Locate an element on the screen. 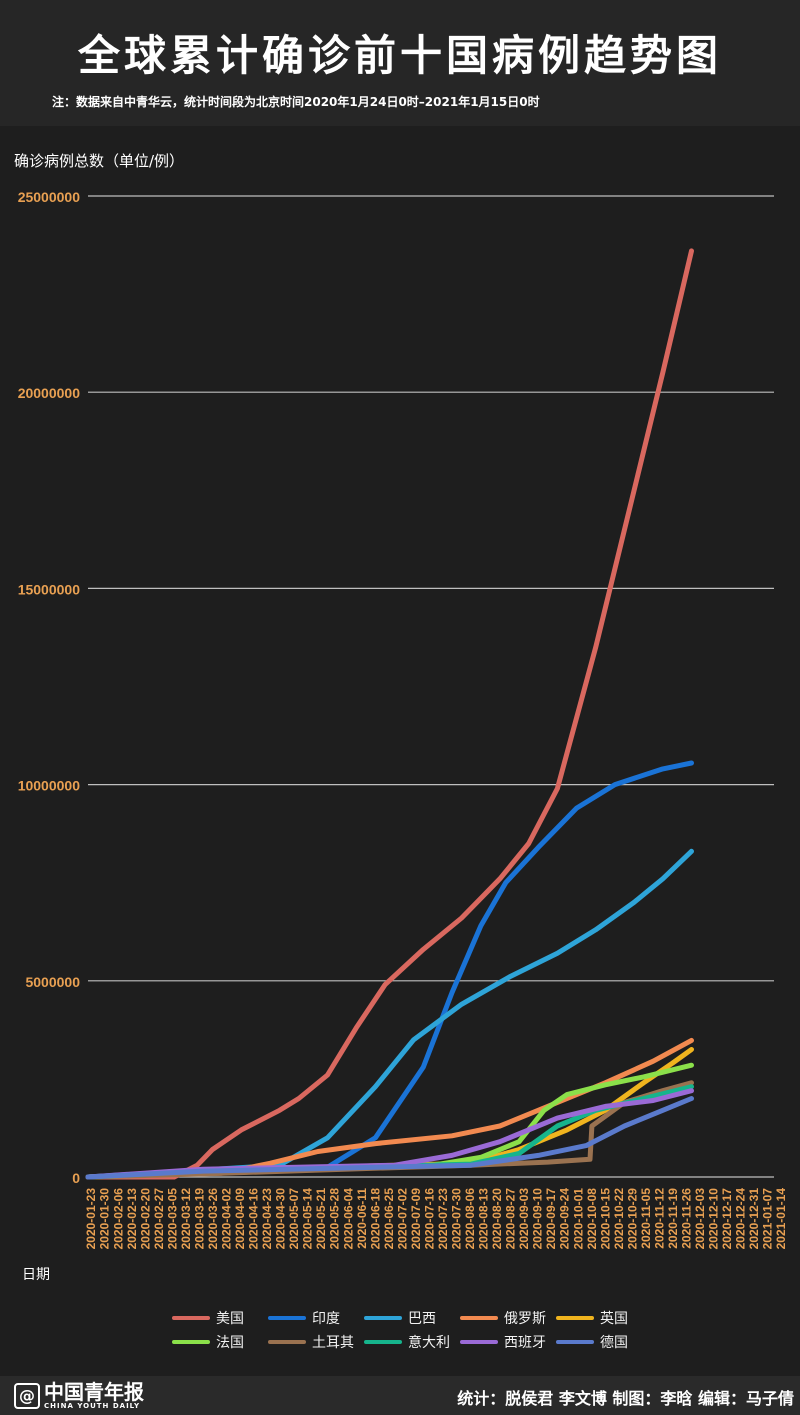 This screenshot has height=1415, width=800. legend-item: 德国 is located at coordinates (592, 1342).